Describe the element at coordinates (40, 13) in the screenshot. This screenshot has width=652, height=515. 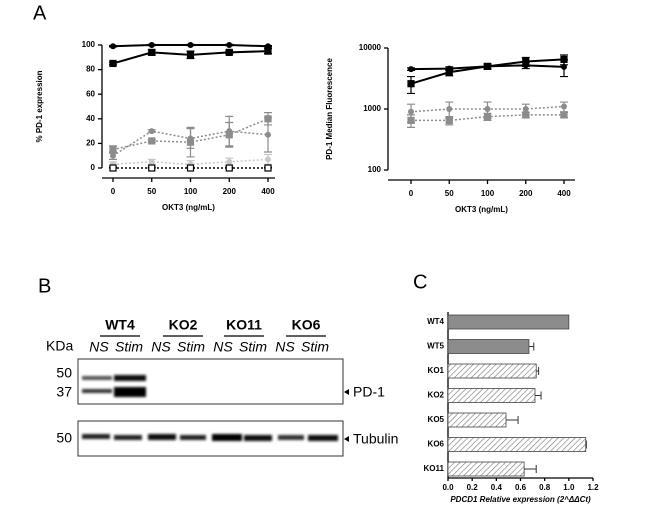
I see `panel-label: A` at that location.